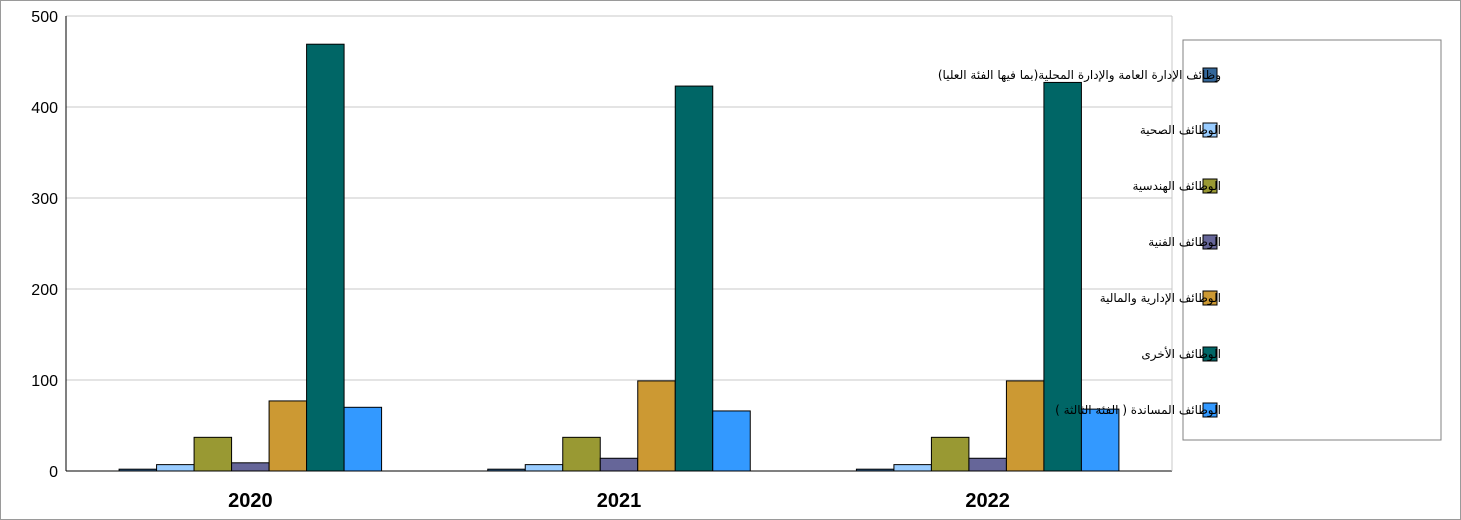 This screenshot has height=520, width=1461. What do you see at coordinates (1184, 242) in the screenshot?
I see `legend-label: الوظائف الفنية` at bounding box center [1184, 242].